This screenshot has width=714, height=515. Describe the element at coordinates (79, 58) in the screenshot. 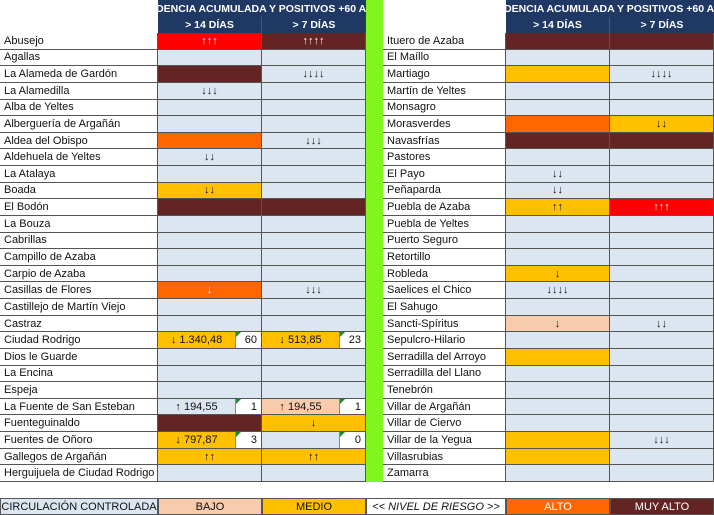

I see `municipality-name: Agallas` at that location.